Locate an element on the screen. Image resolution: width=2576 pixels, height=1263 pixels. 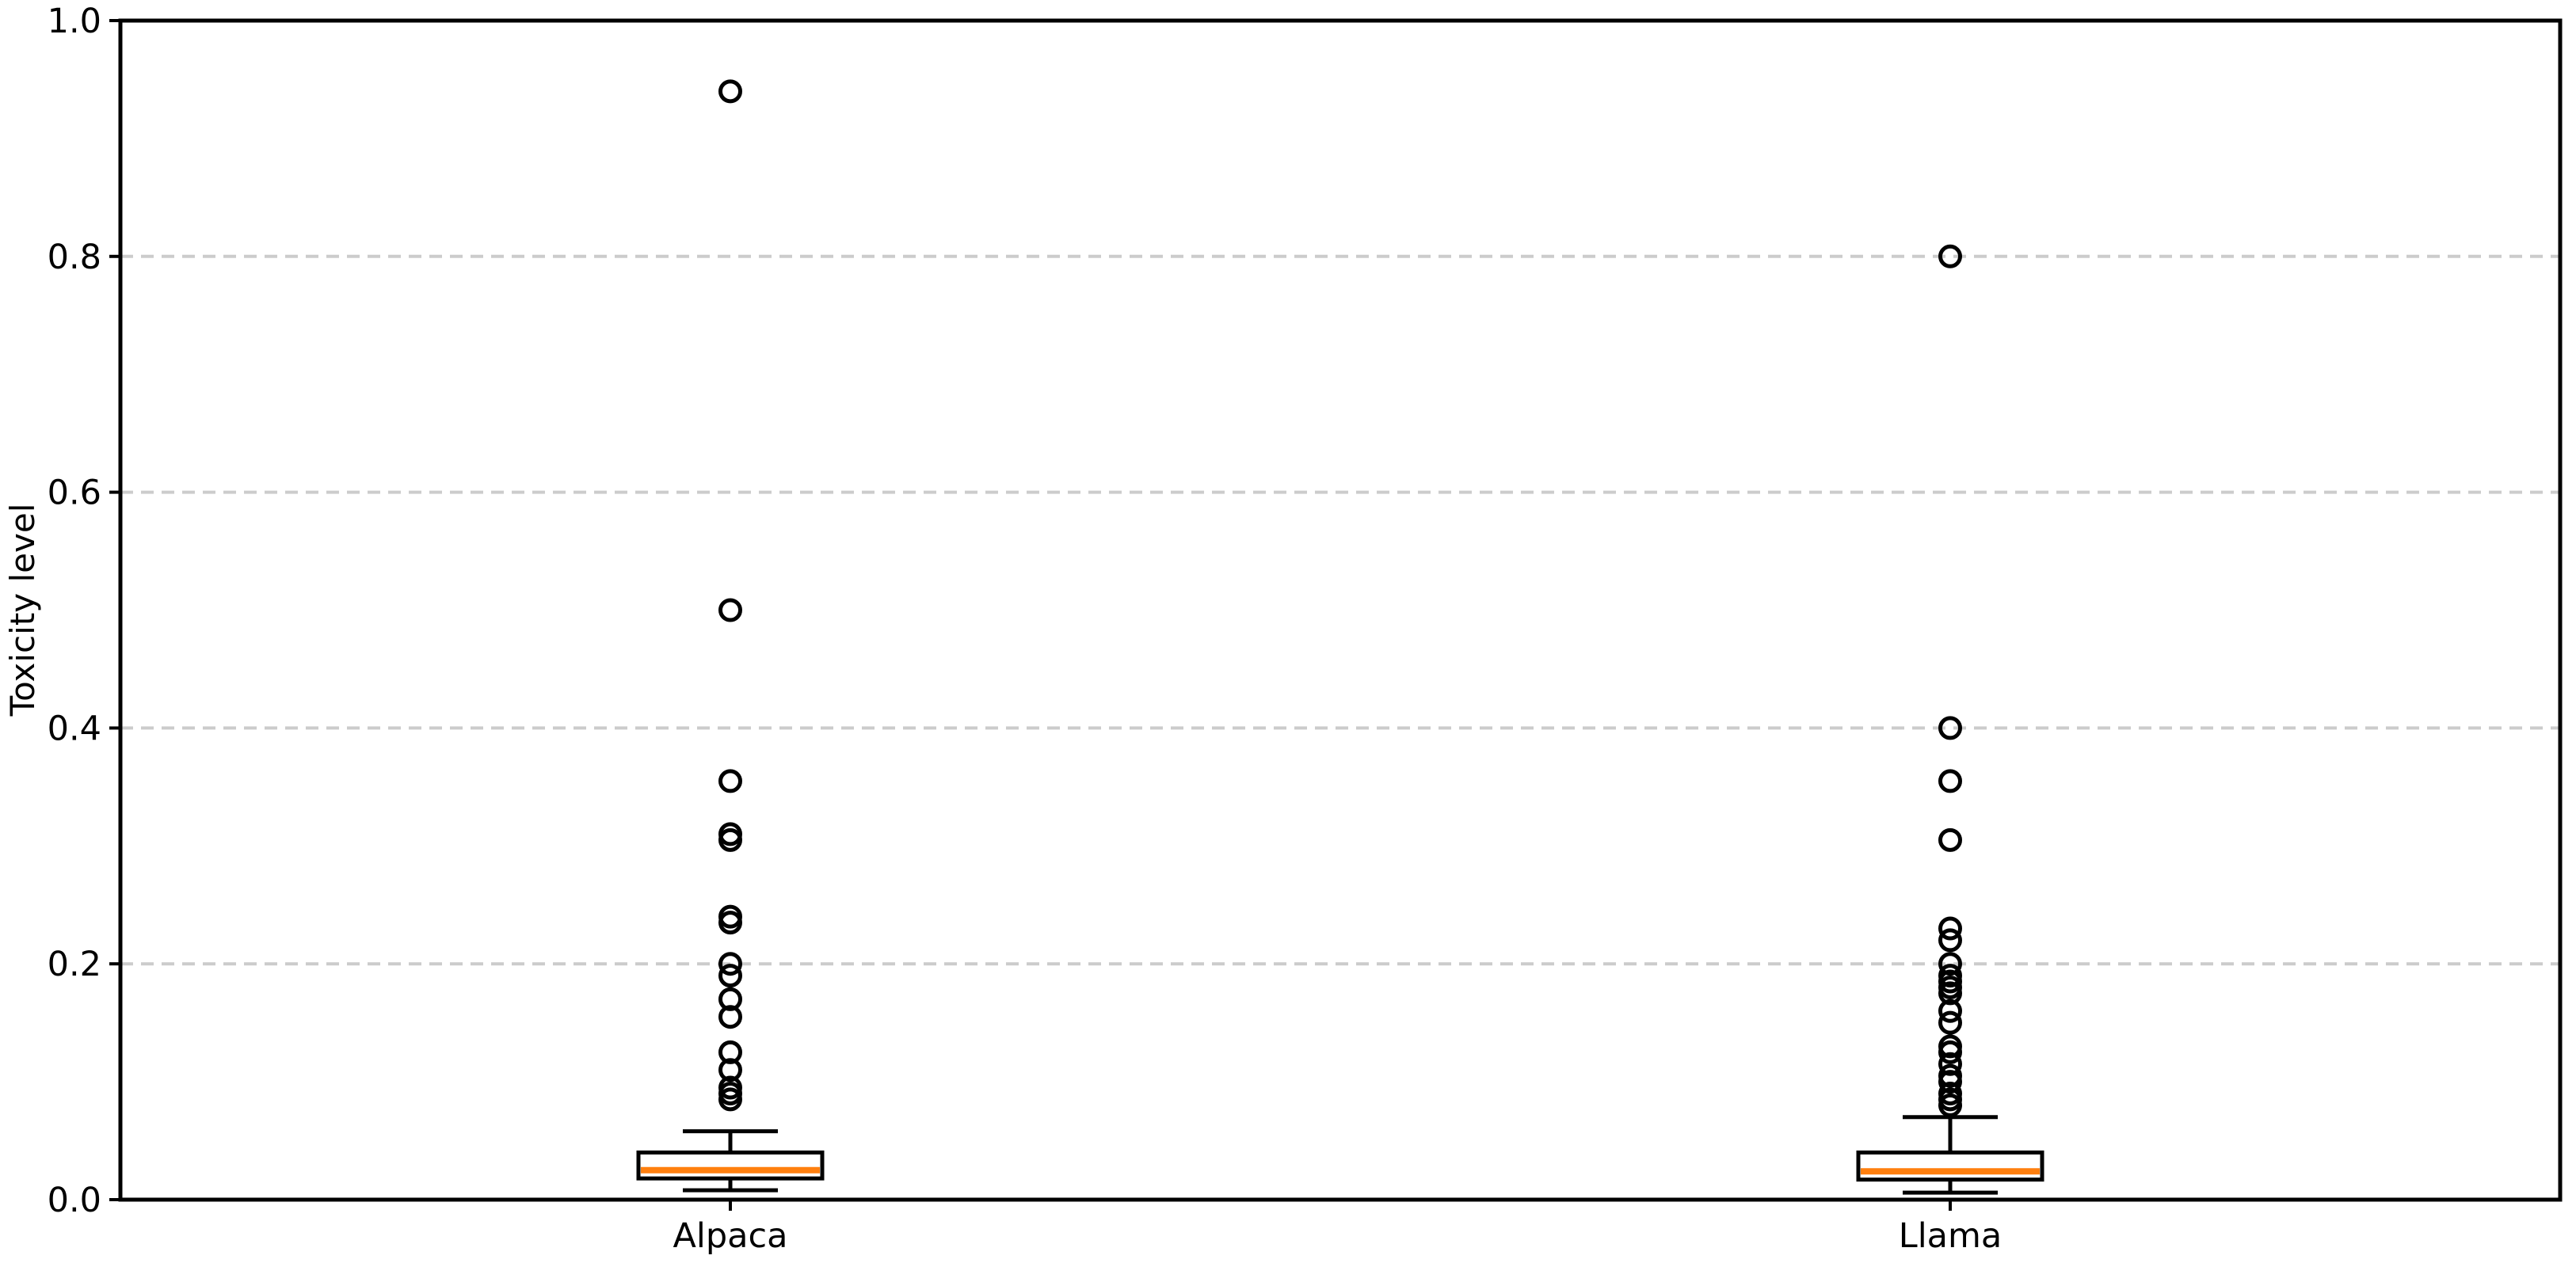
y-tick-label-0.0: 0.0 is located at coordinates (75, 1200).